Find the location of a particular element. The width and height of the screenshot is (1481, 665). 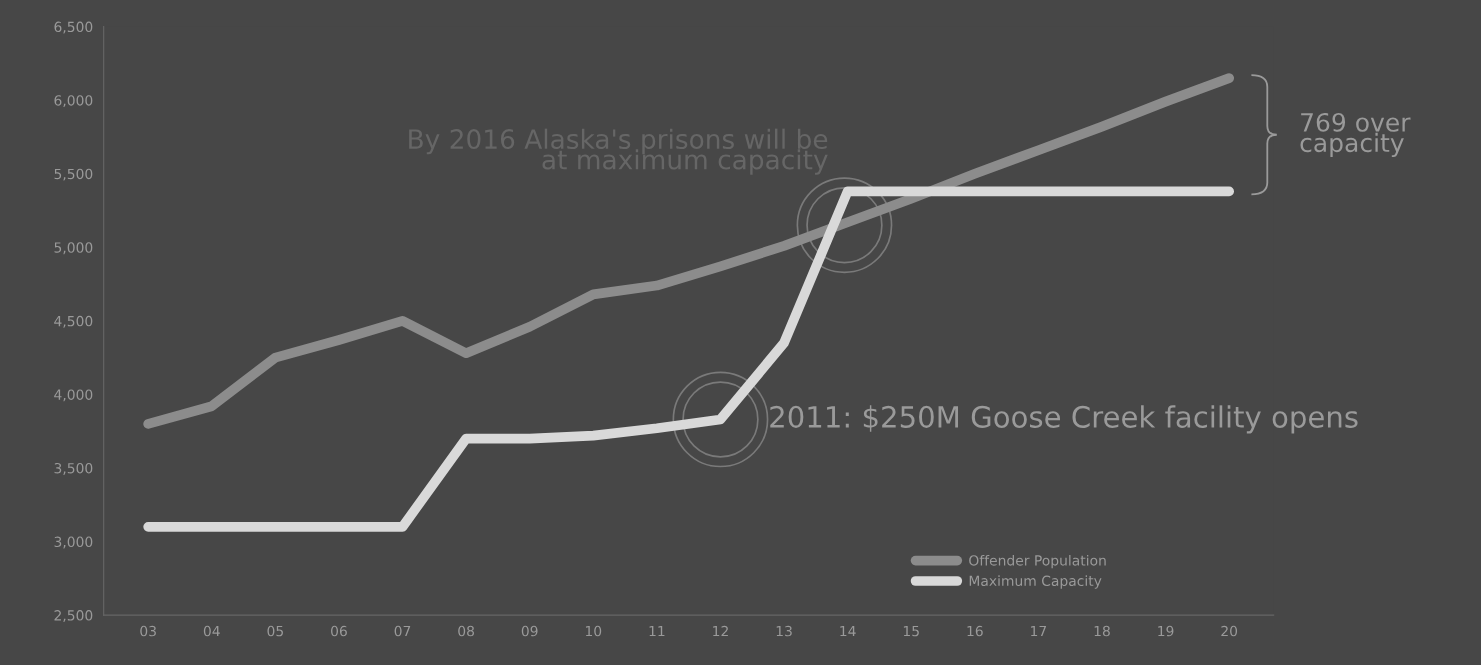

x-tick-label: 19 is located at coordinates (1166, 631).